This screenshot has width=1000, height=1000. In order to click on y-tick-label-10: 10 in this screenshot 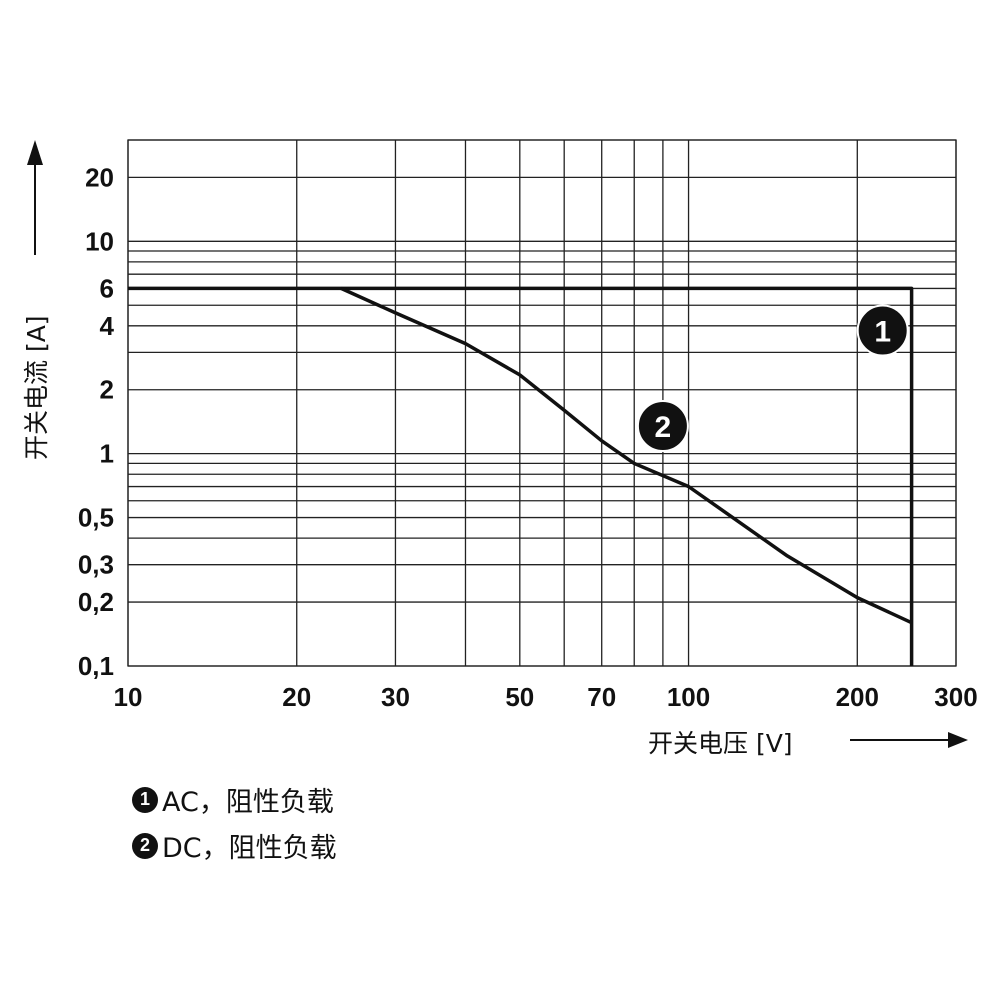, I will do `click(99, 241)`.